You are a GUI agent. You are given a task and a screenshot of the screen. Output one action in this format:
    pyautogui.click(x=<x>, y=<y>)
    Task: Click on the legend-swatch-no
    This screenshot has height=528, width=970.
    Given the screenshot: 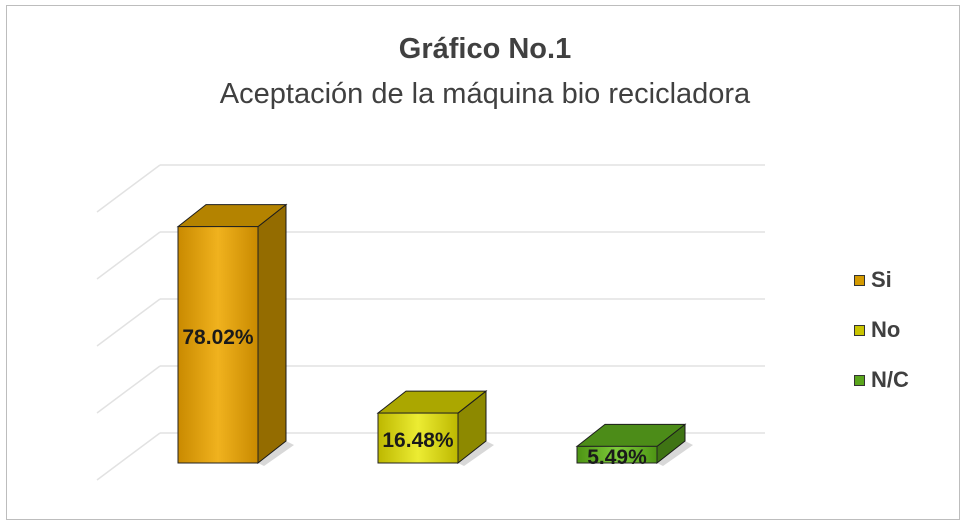 What is the action you would take?
    pyautogui.click(x=859, y=330)
    